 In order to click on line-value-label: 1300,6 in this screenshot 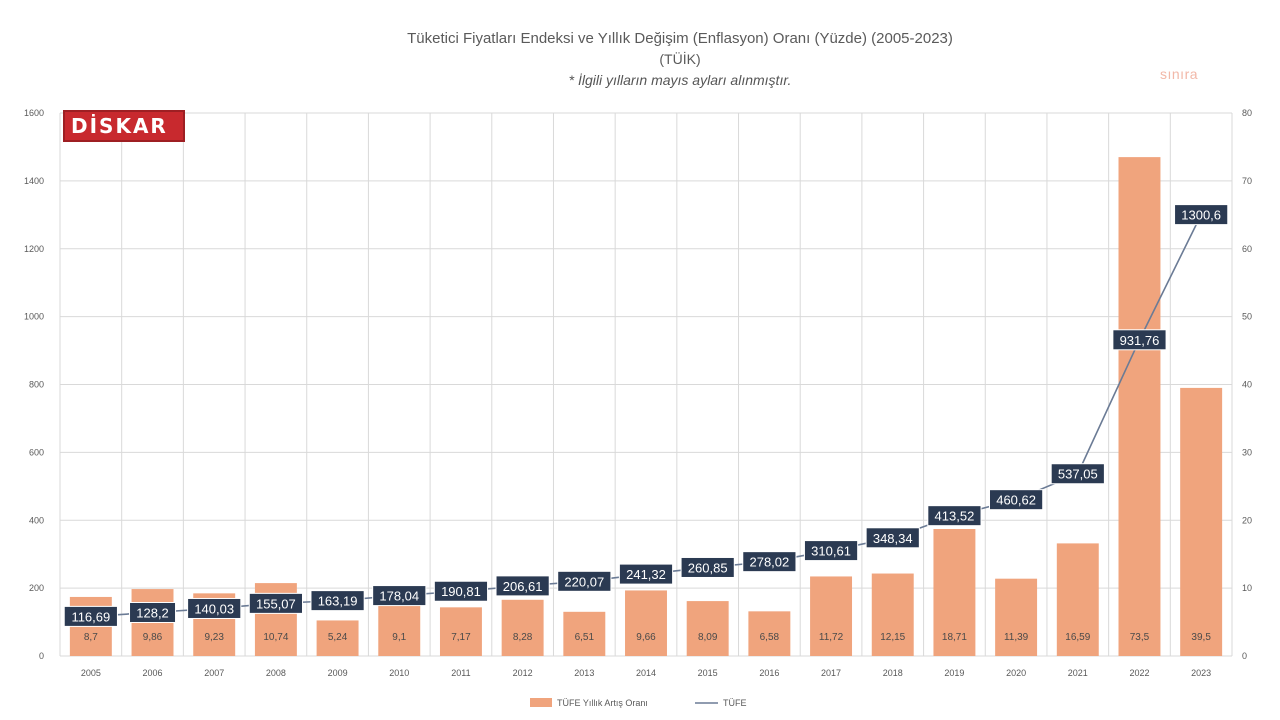, I will do `click(1201, 215)`.